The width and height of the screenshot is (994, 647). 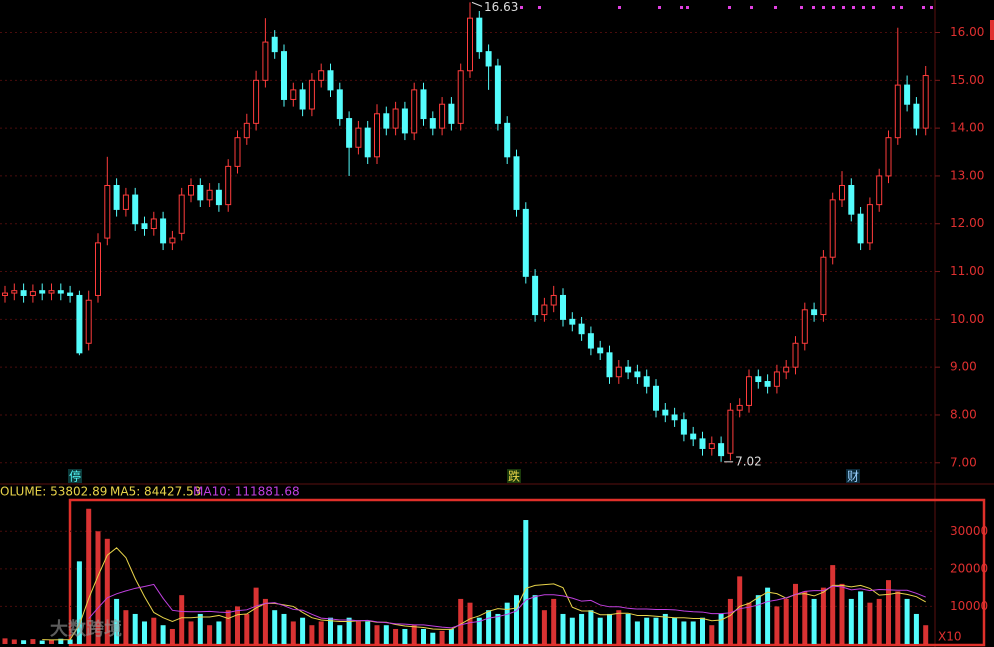 I want to click on y-tick-label: 13.00, so click(x=967, y=175).